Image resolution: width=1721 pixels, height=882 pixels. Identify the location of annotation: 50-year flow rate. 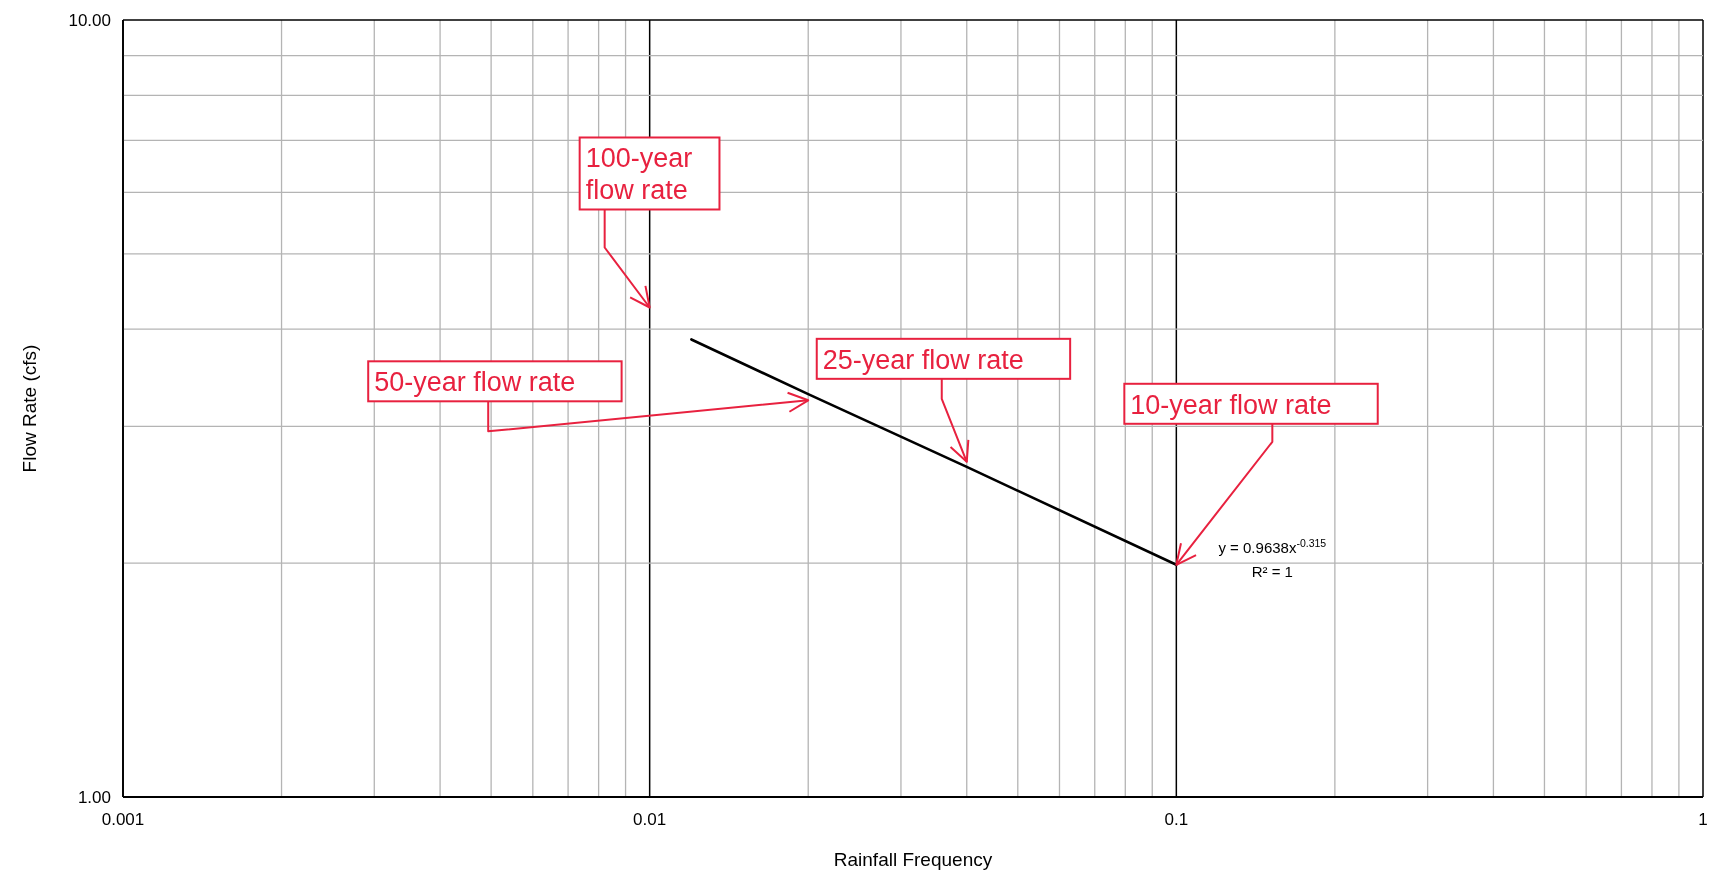
(475, 382).